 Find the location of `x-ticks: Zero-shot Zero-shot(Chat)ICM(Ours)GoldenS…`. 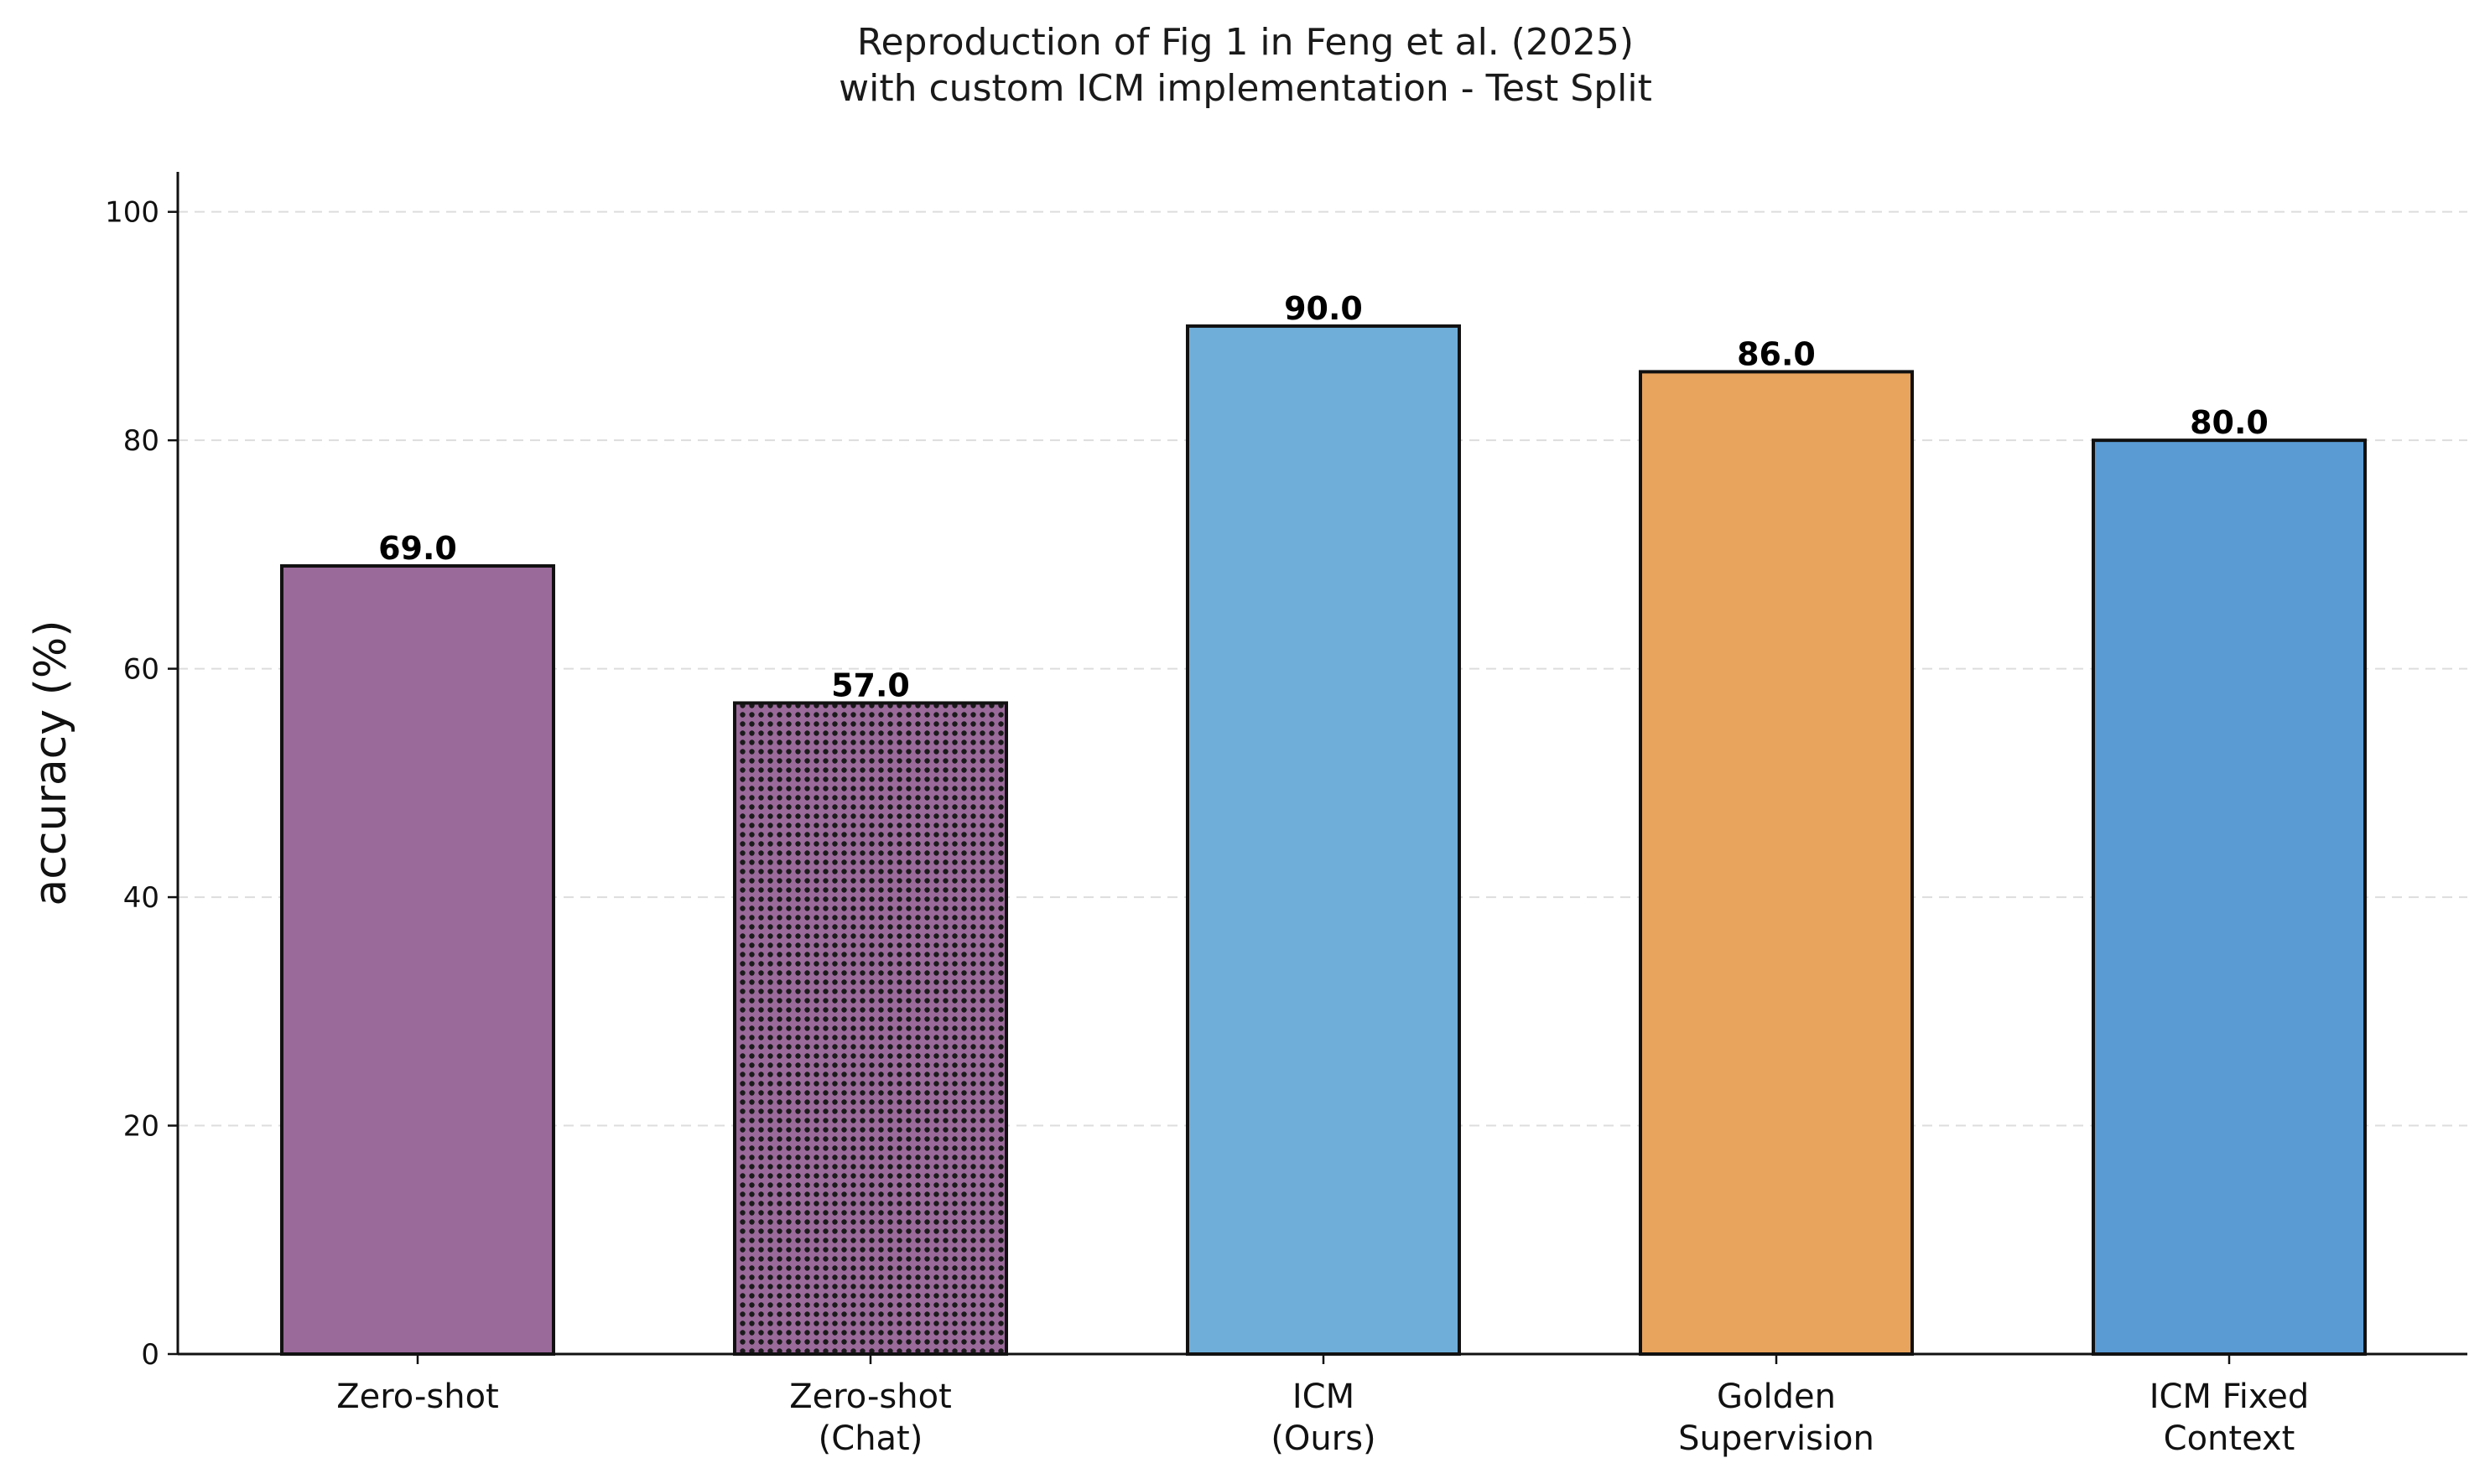

x-ticks: Zero-shot Zero-shot(Chat)ICM(Ours)GoldenS… is located at coordinates (1322, 1406).